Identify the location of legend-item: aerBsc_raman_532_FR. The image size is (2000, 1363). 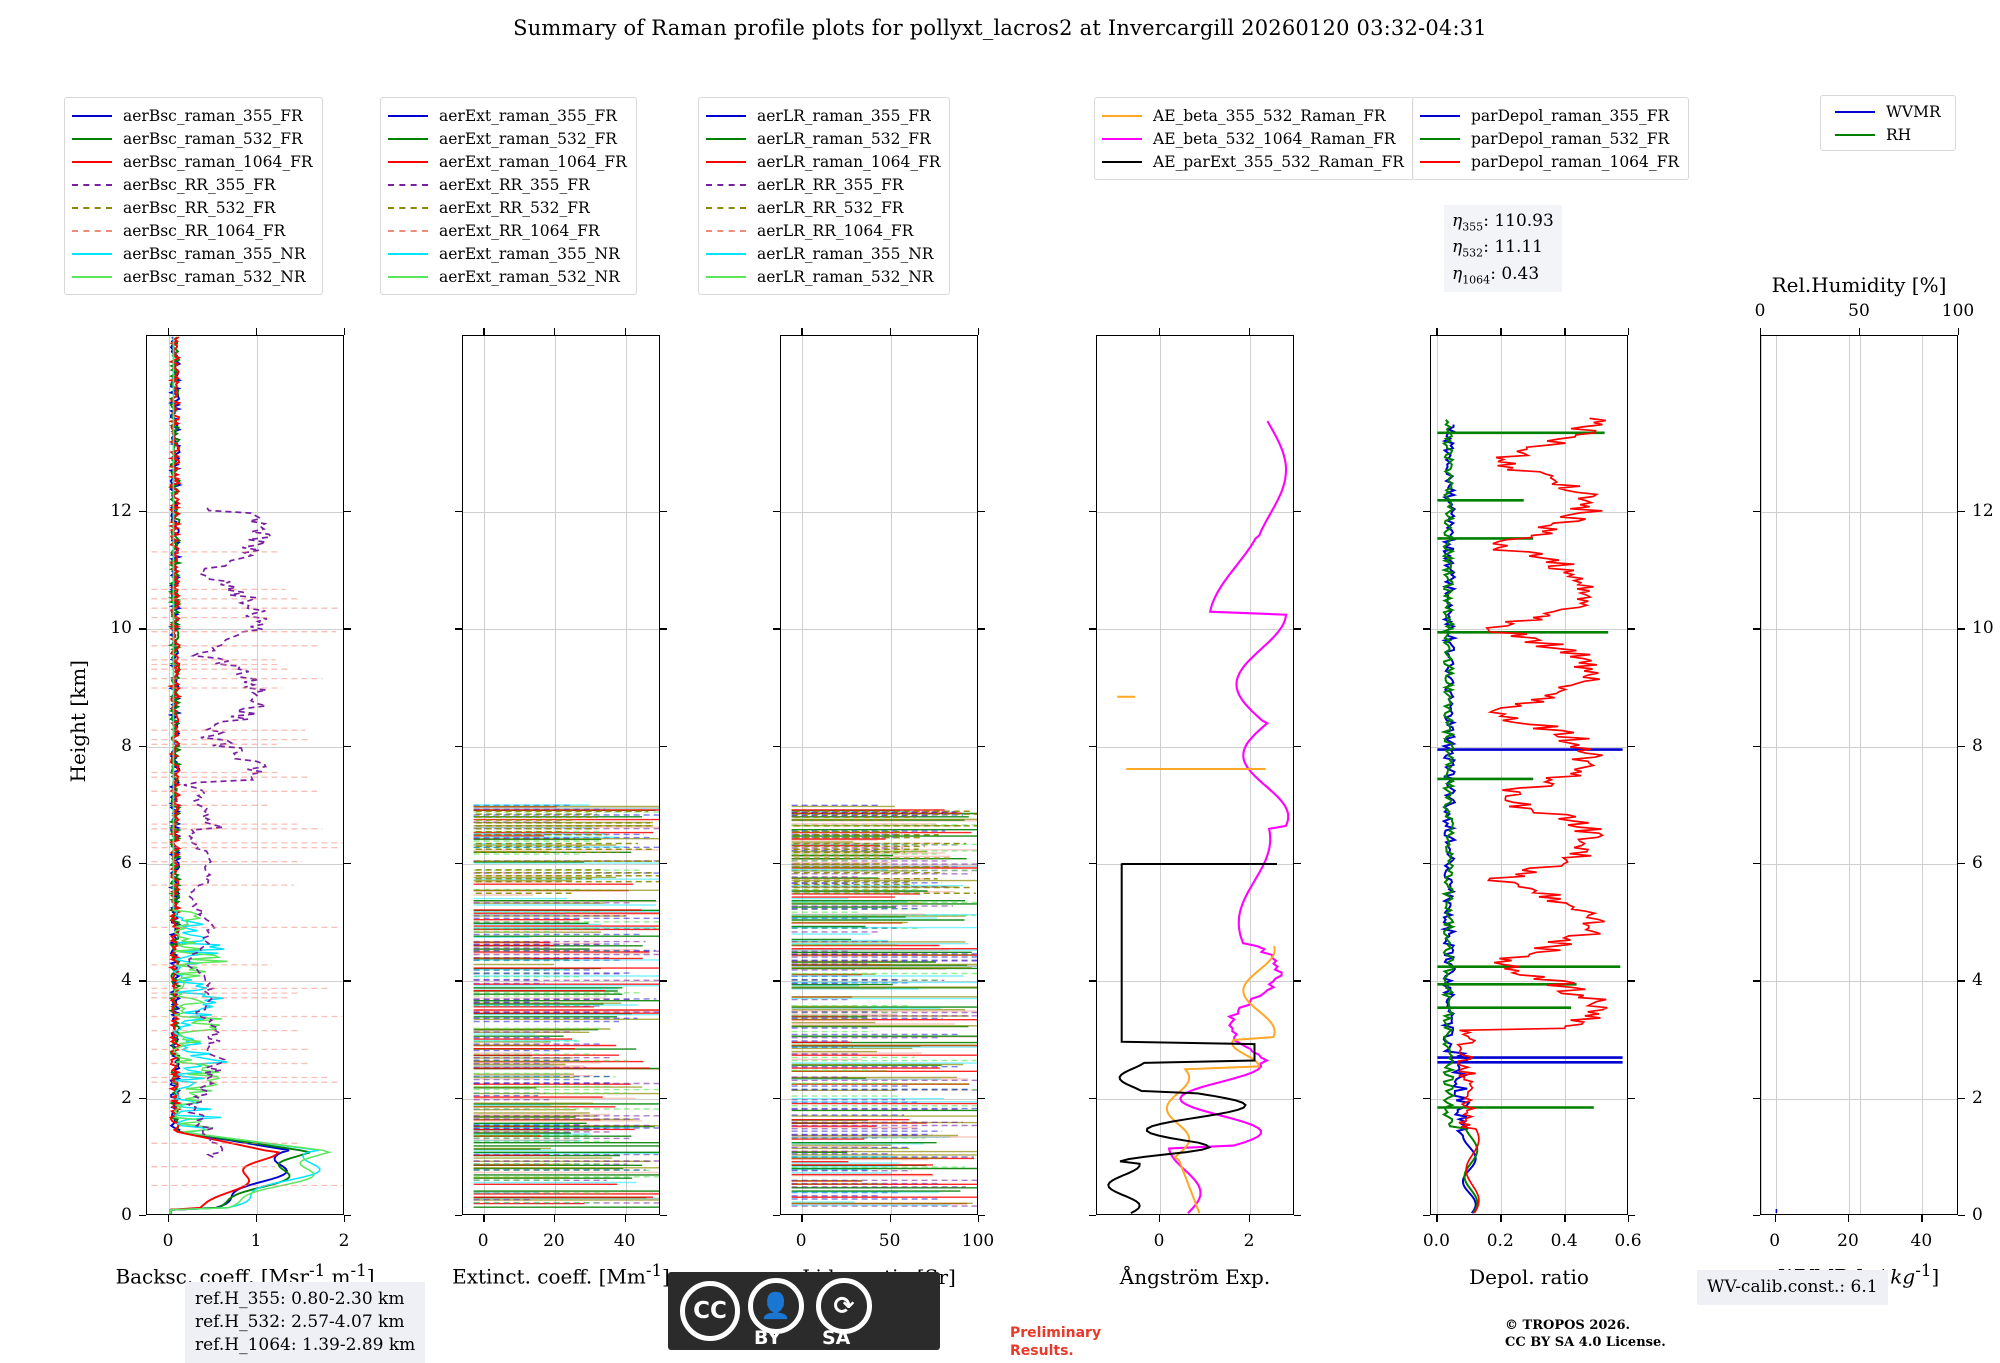
(192, 138).